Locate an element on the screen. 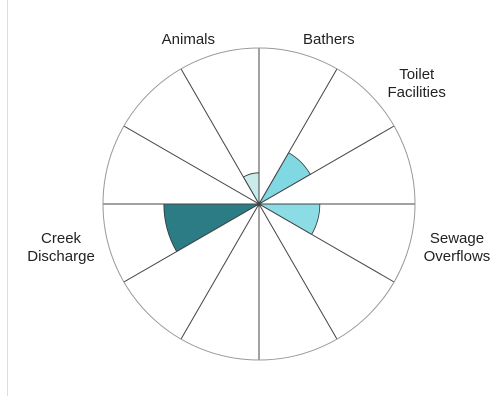  category-label: Sewage Overflows is located at coordinates (457, 247).